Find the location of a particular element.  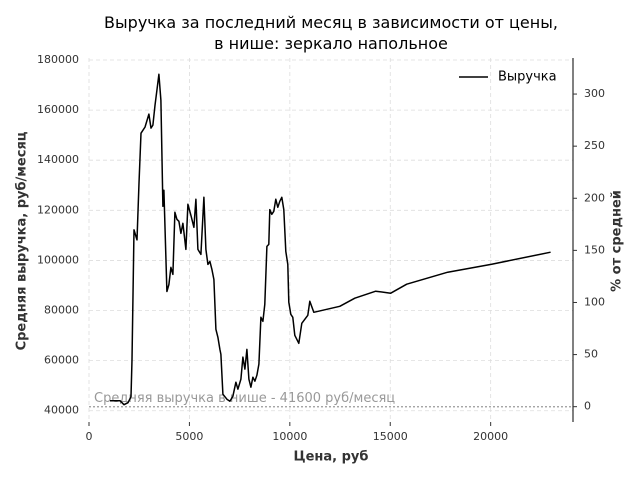

x-tick-label: 15000 is located at coordinates (390, 436).